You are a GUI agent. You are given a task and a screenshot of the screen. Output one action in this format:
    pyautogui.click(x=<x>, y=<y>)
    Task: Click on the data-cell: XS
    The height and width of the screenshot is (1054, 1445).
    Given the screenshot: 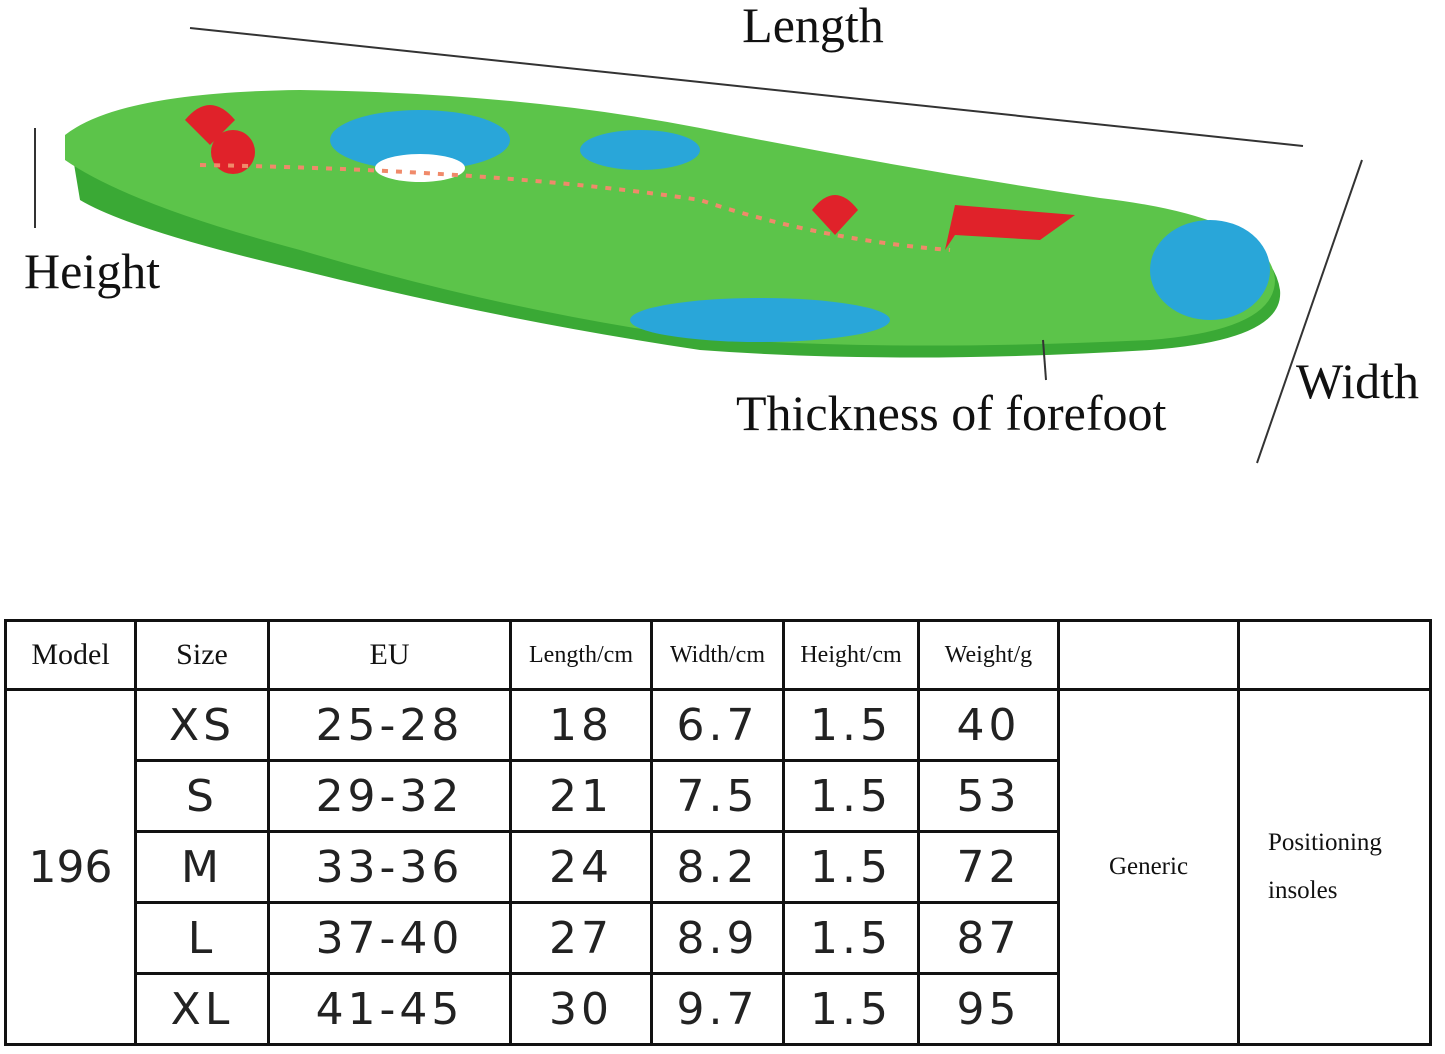 What is the action you would take?
    pyautogui.click(x=202, y=725)
    